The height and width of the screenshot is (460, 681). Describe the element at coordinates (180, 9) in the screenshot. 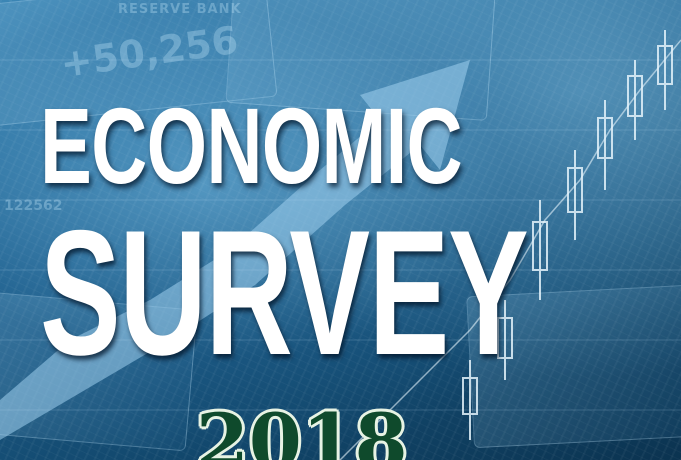

I see `banknote-header-text: RESERVE BANK` at that location.